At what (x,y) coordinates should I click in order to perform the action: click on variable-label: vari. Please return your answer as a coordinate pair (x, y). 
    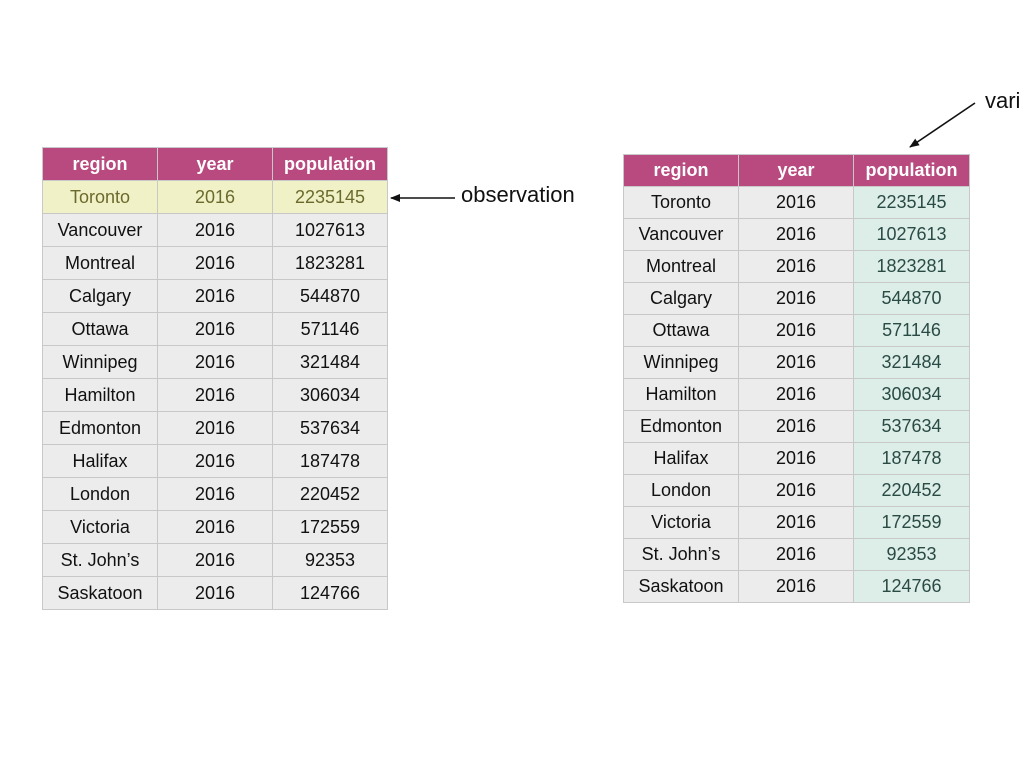
    Looking at the image, I should click on (1003, 100).